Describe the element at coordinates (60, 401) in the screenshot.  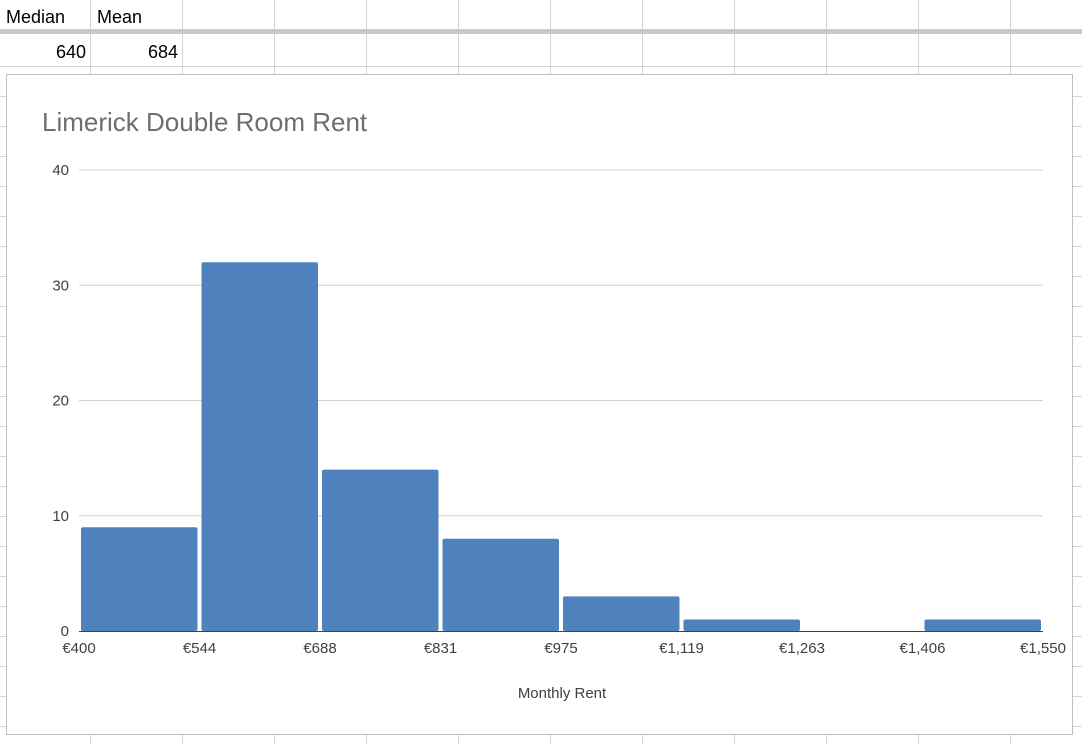
I see `y-tick-label: 20` at that location.